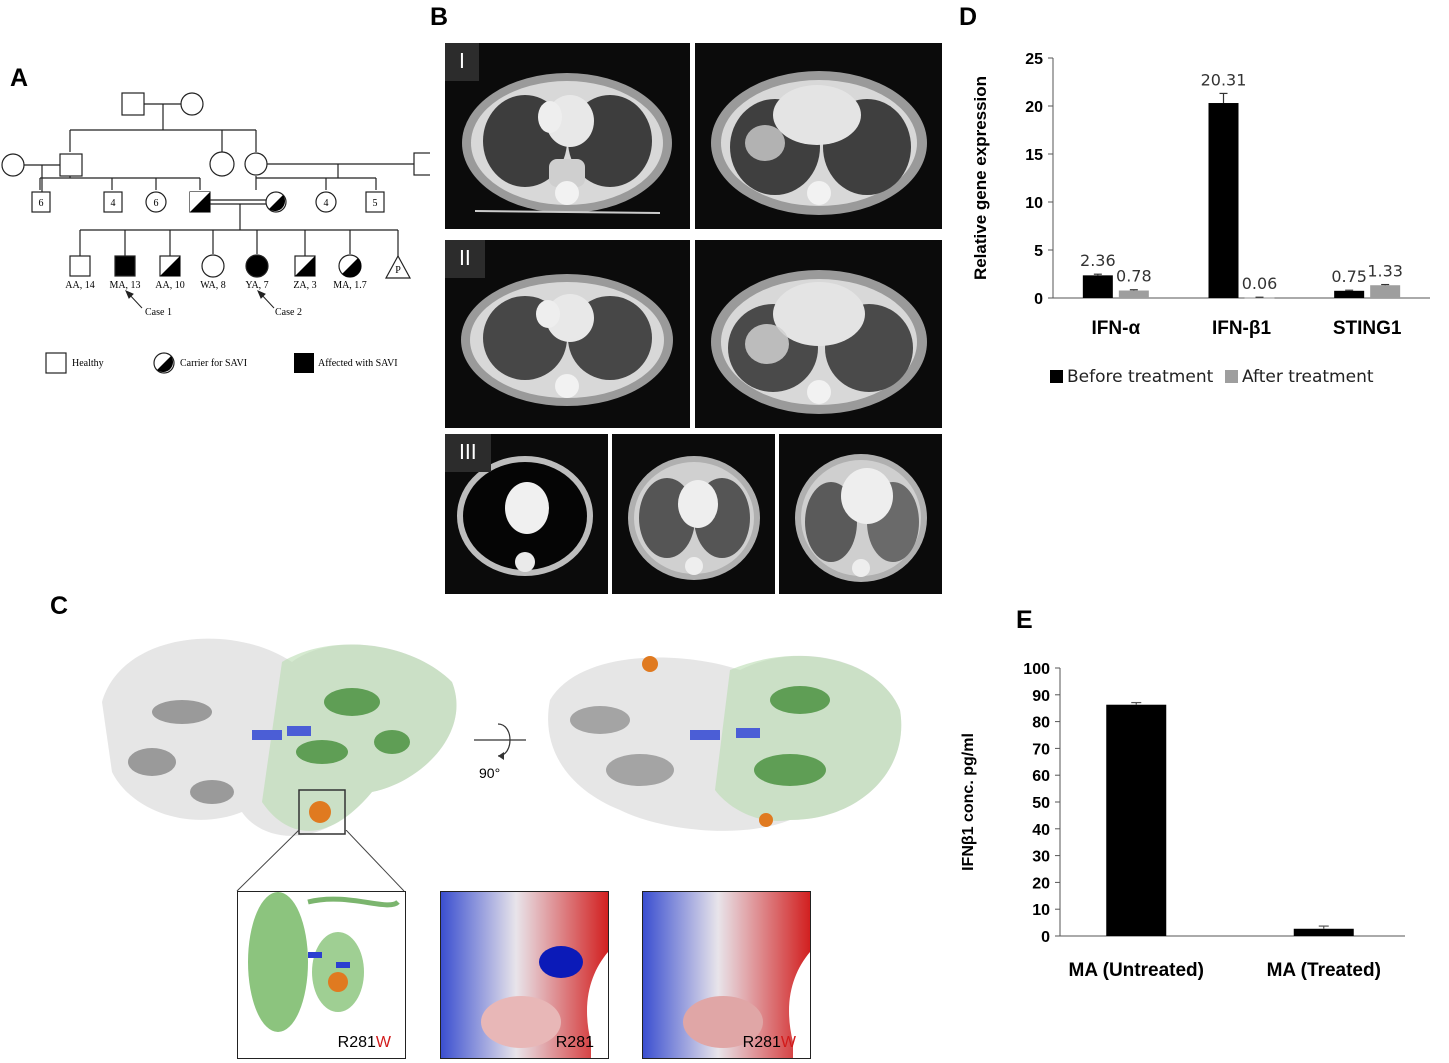  What do you see at coordinates (213, 285) in the screenshot?
I see `pedigree-child-label: WA, 8` at bounding box center [213, 285].